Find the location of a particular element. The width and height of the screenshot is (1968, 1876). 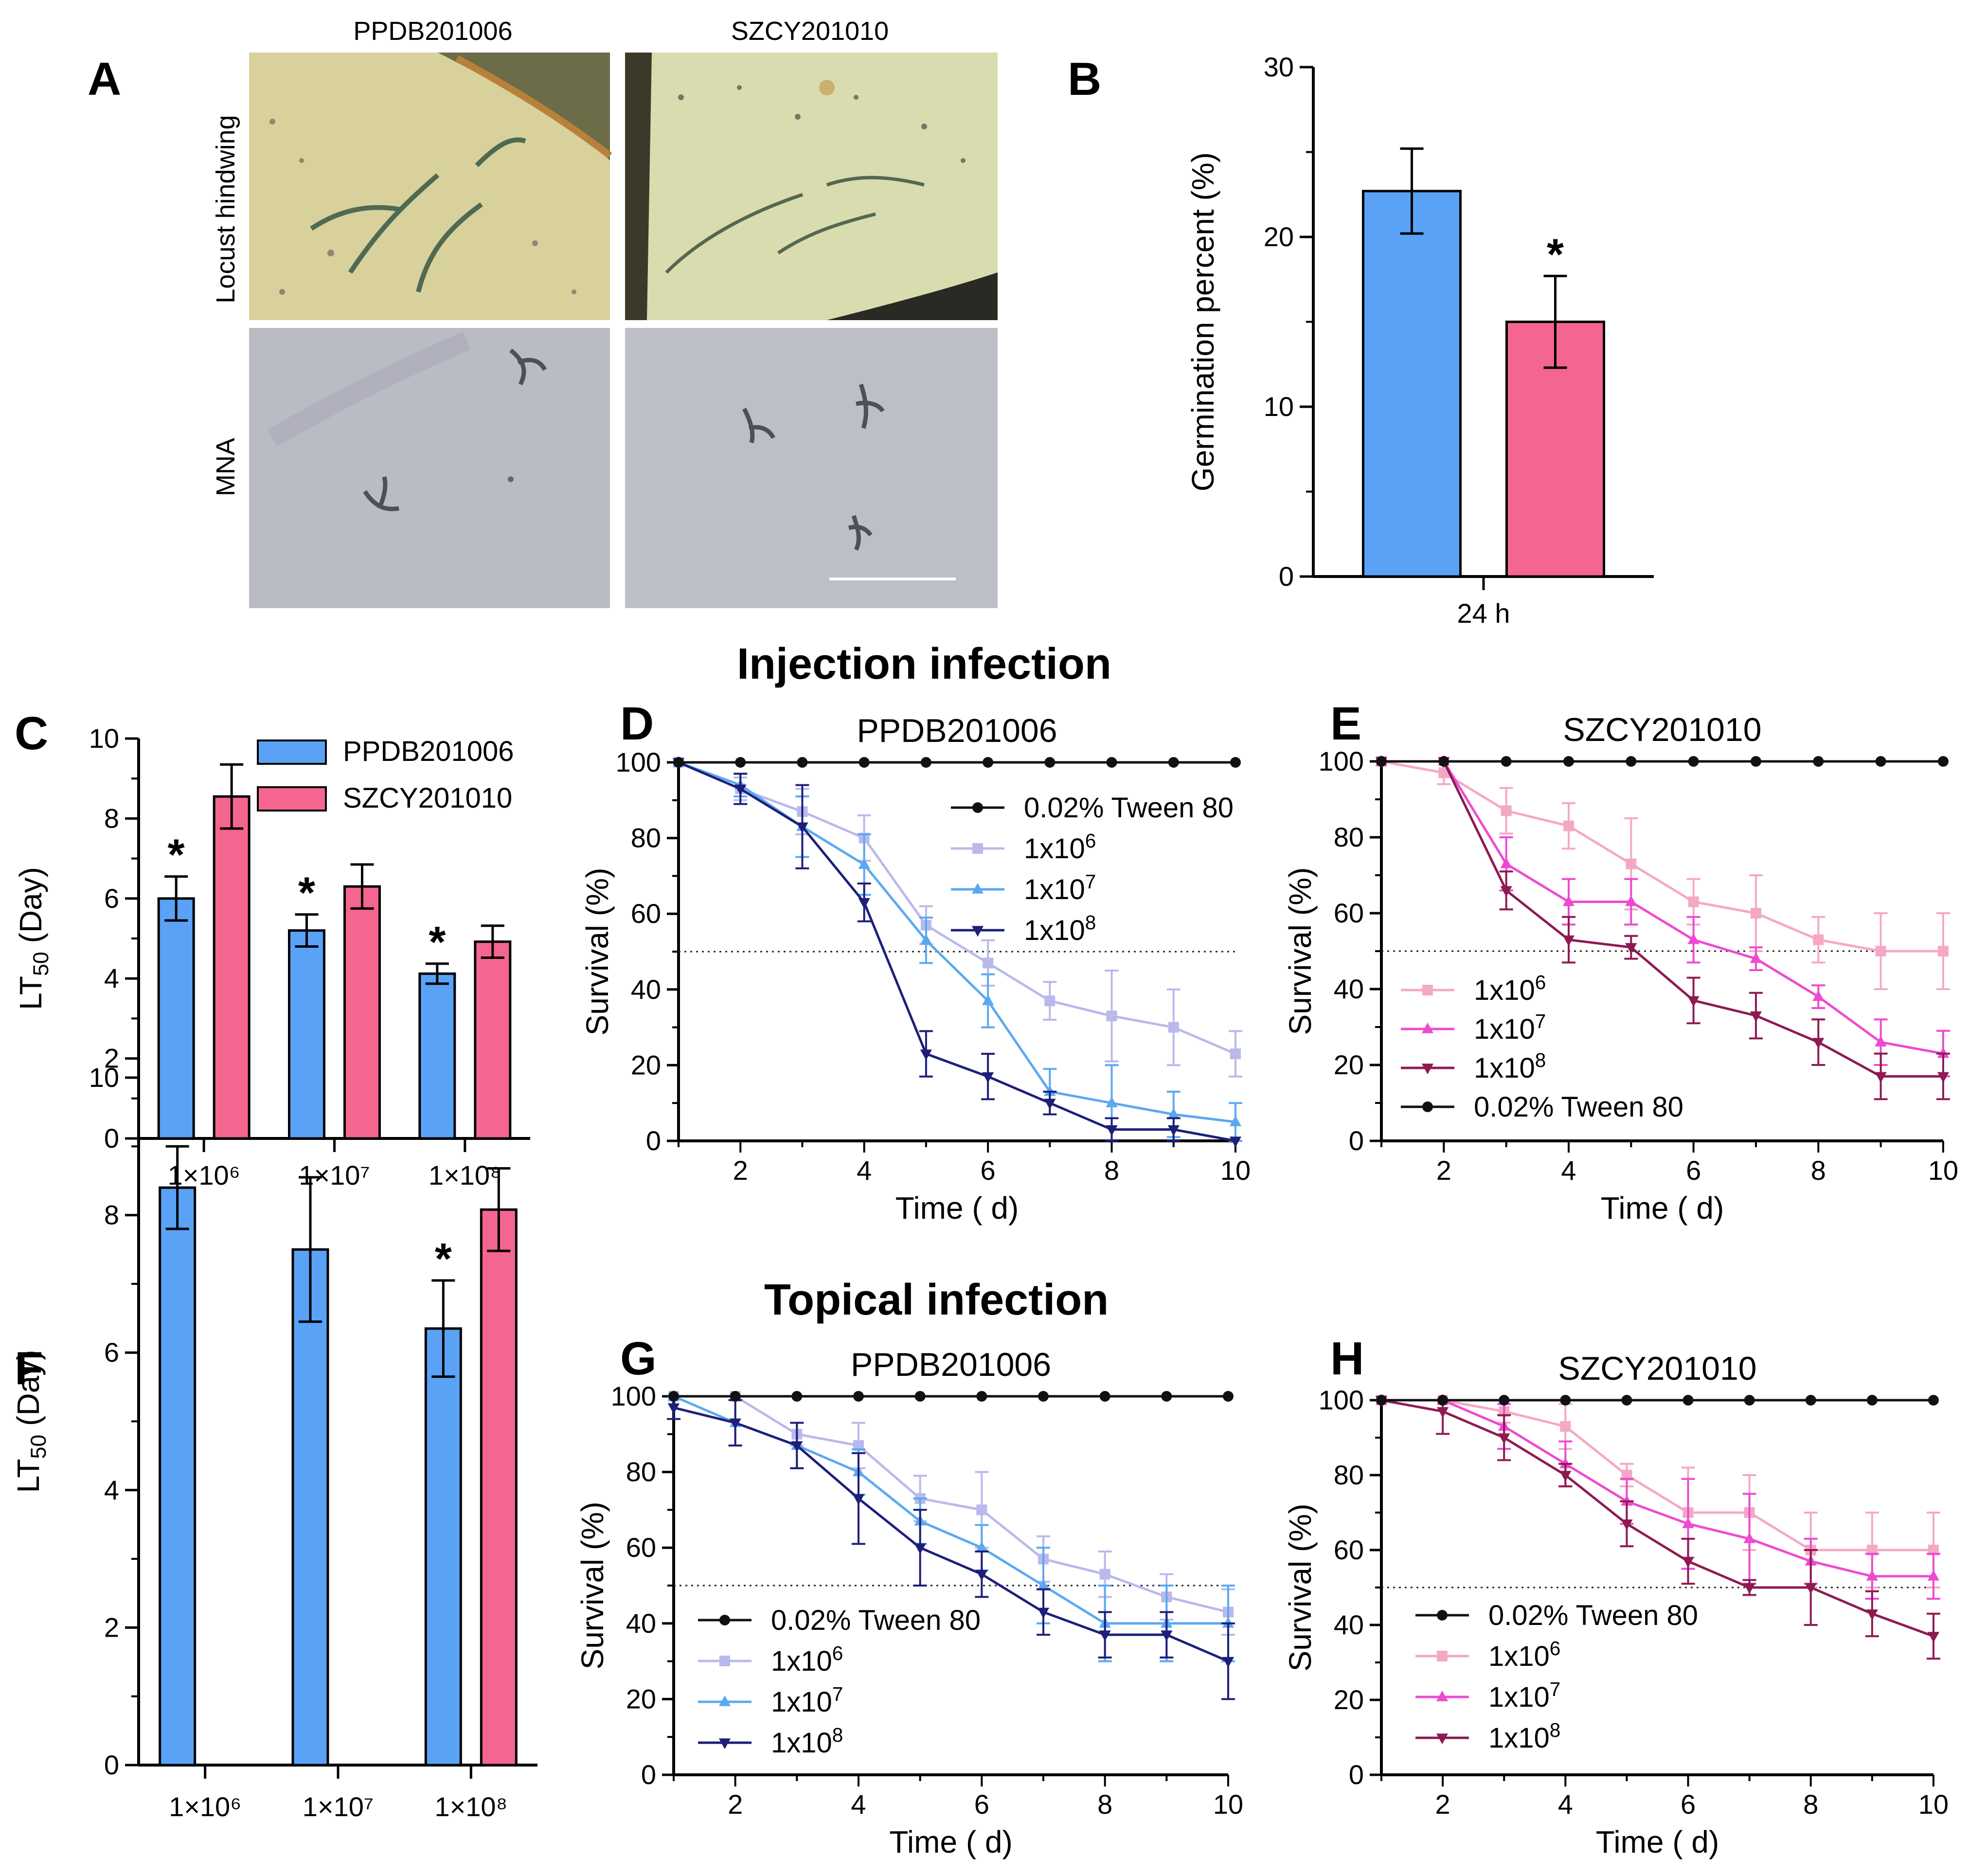

legend-label: PPDB201006 is located at coordinates (428, 751).